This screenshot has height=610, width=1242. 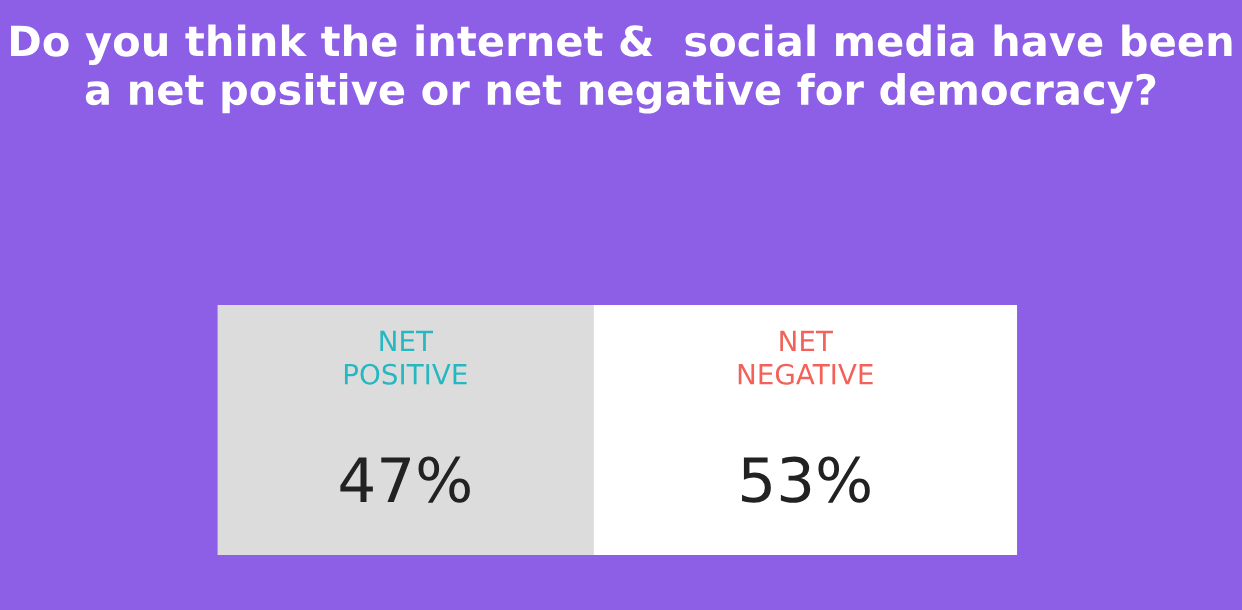 What do you see at coordinates (806, 479) in the screenshot?
I see `data-label: 53%` at bounding box center [806, 479].